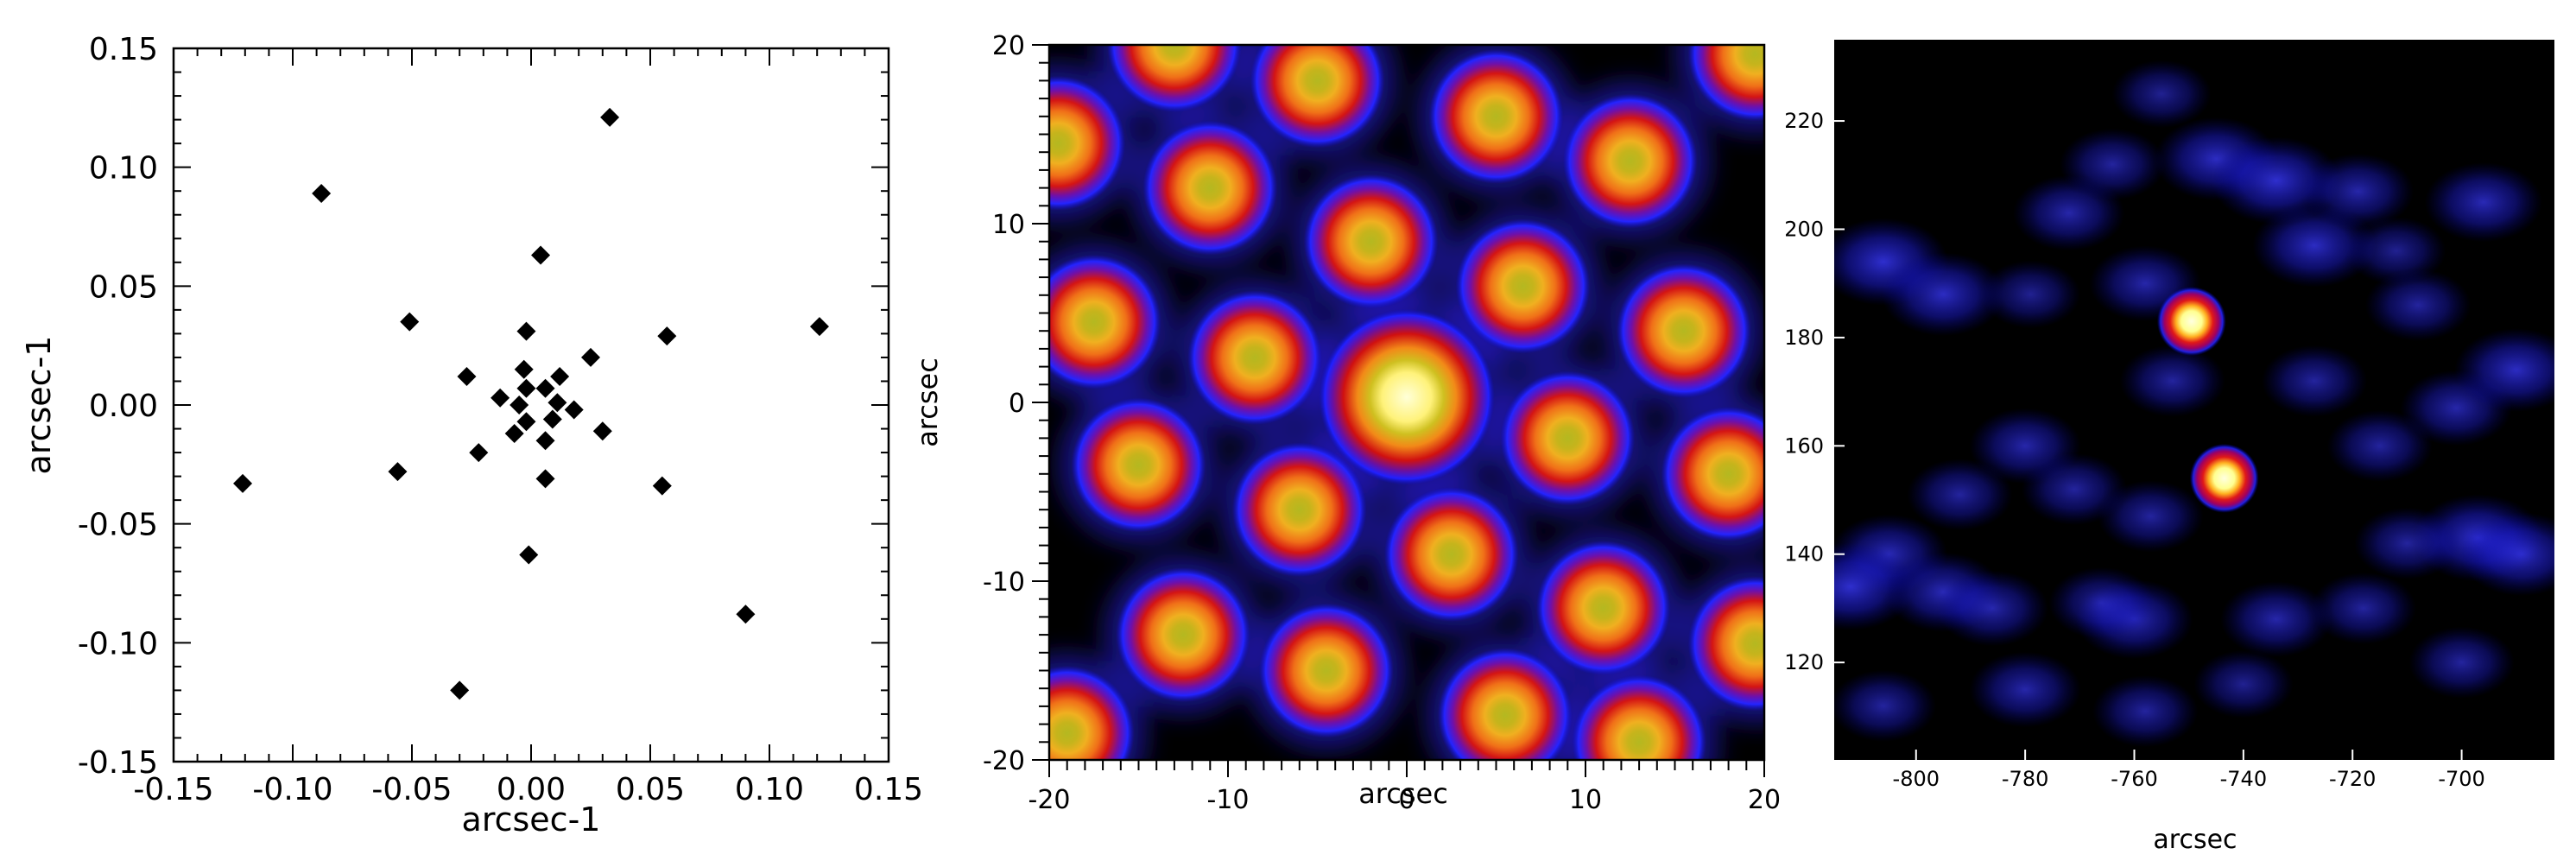  What do you see at coordinates (1050, 800) in the screenshot?
I see `dirty-beam-x-tick-label: -20` at bounding box center [1050, 800].